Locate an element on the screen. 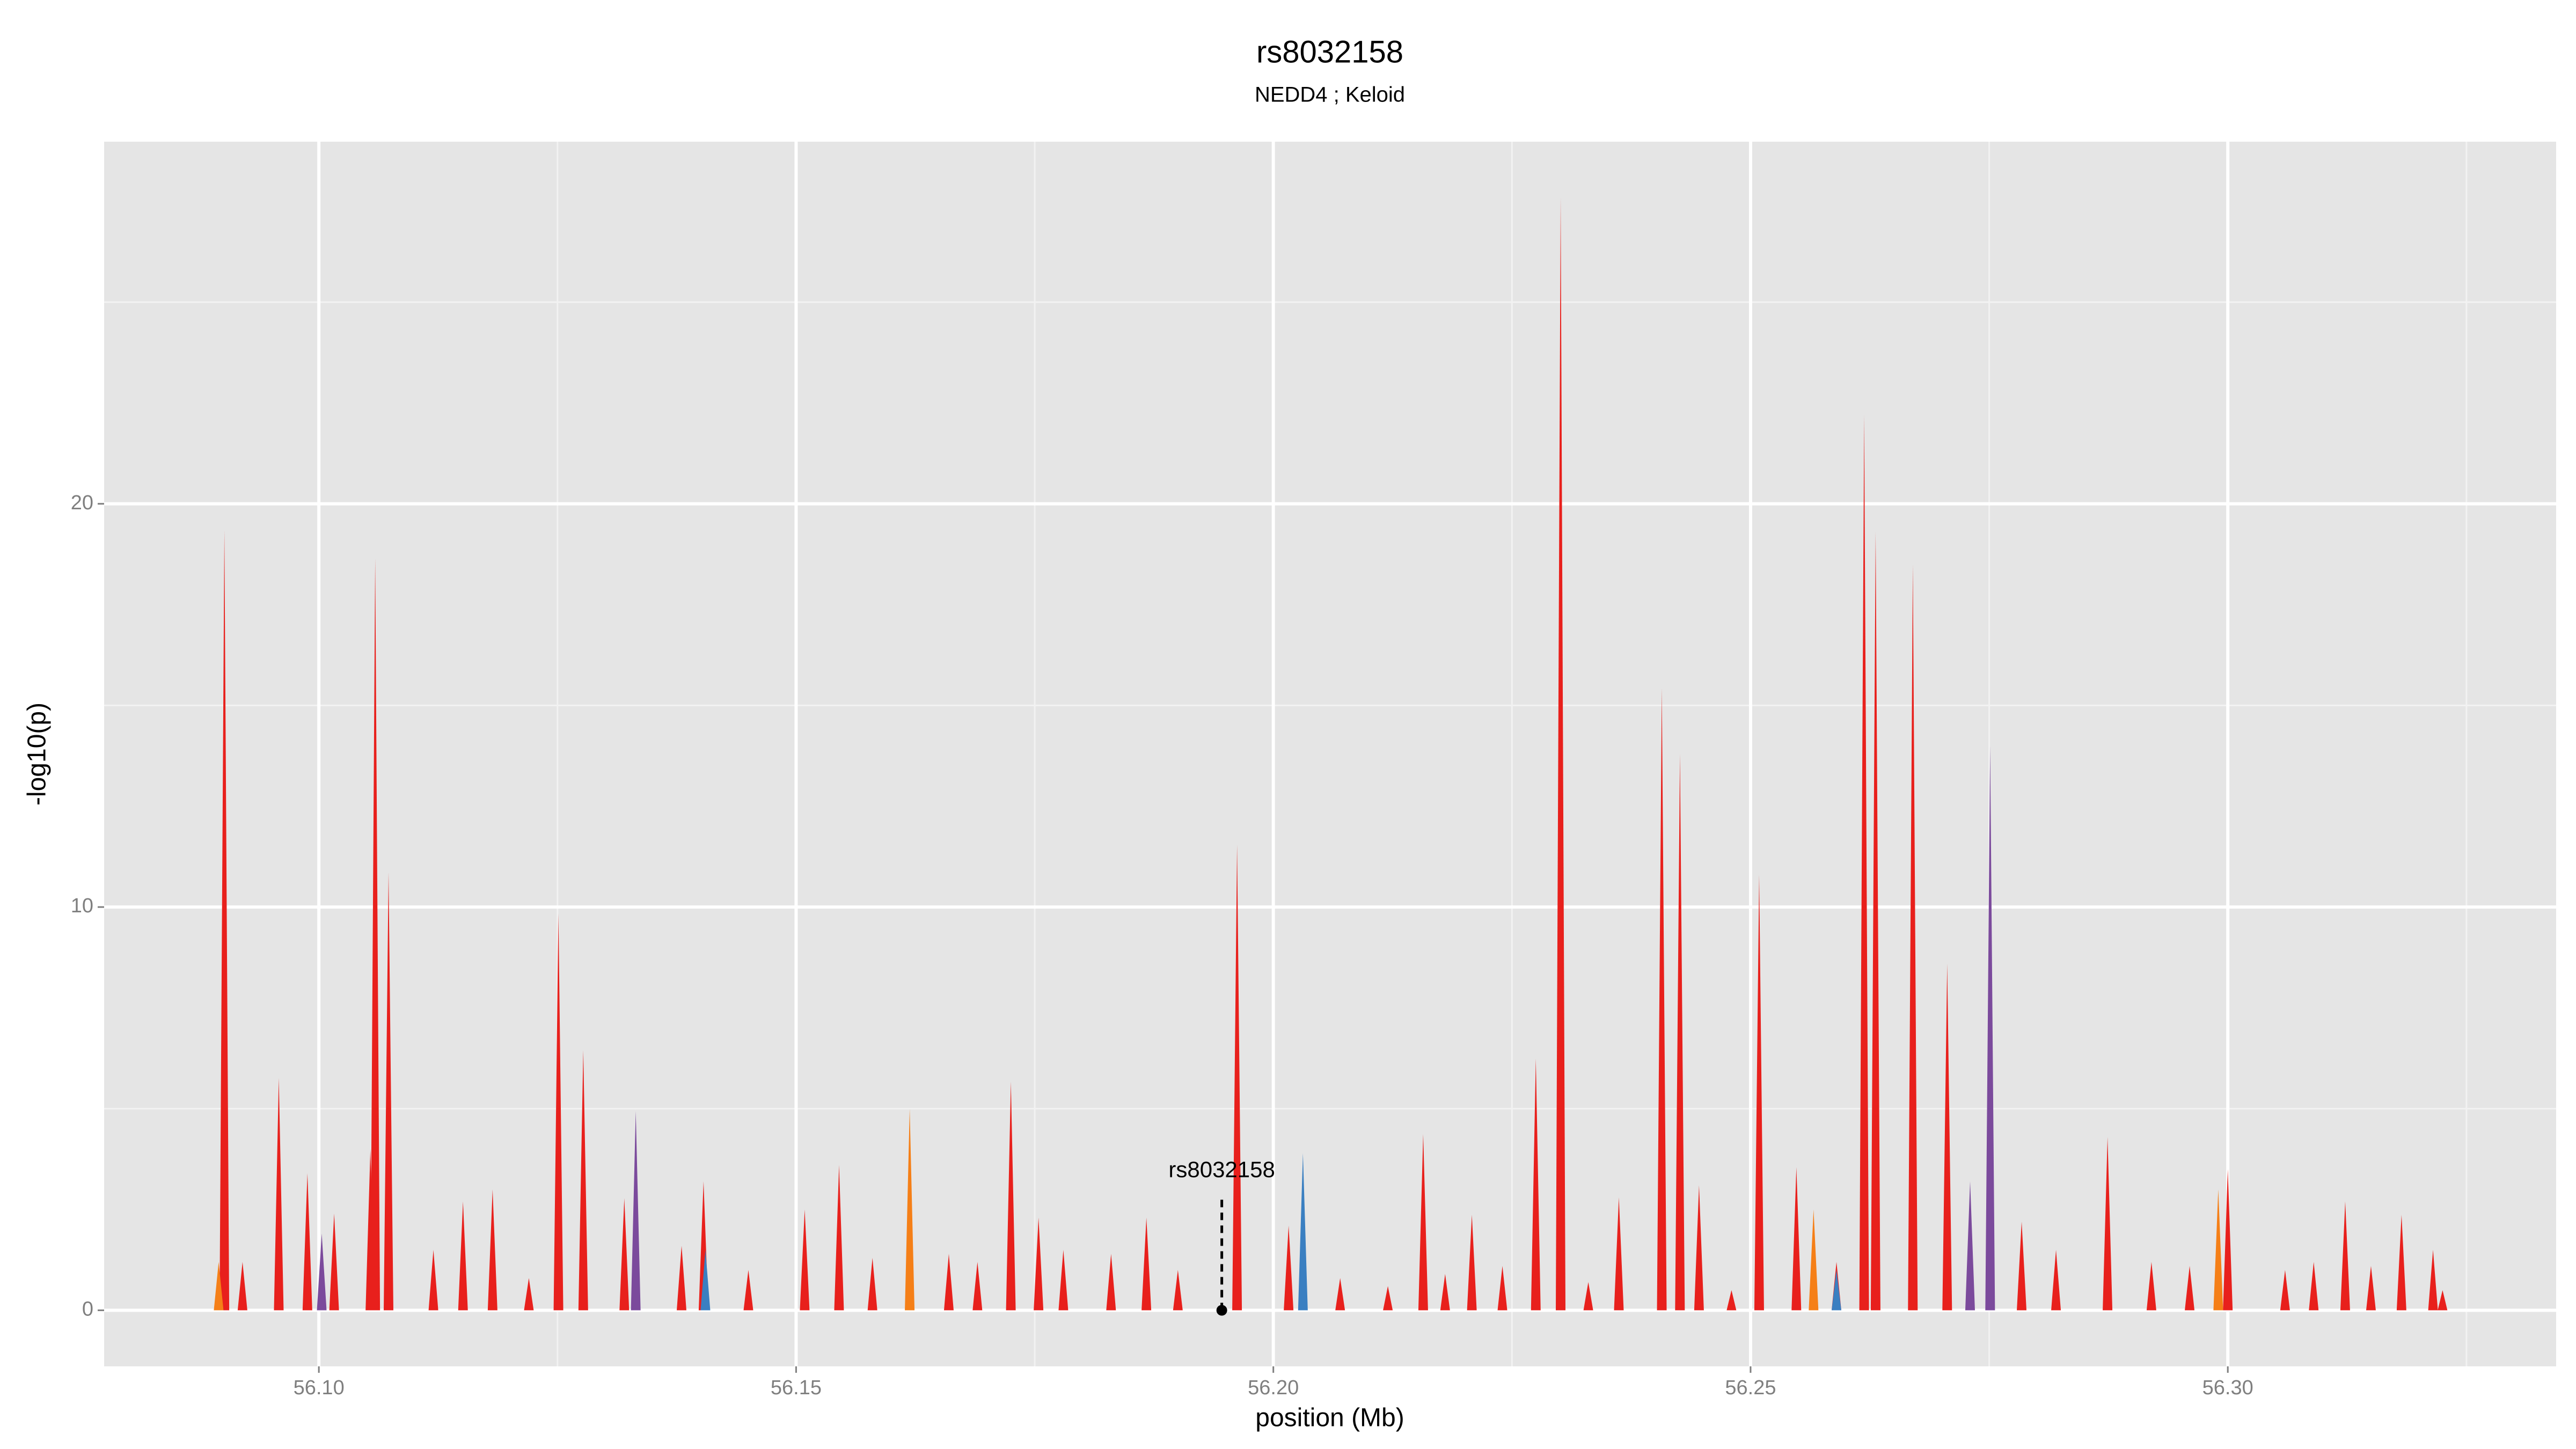 Image resolution: width=2576 pixels, height=1449 pixels. y-tick-label: 0 is located at coordinates (87, 1309).